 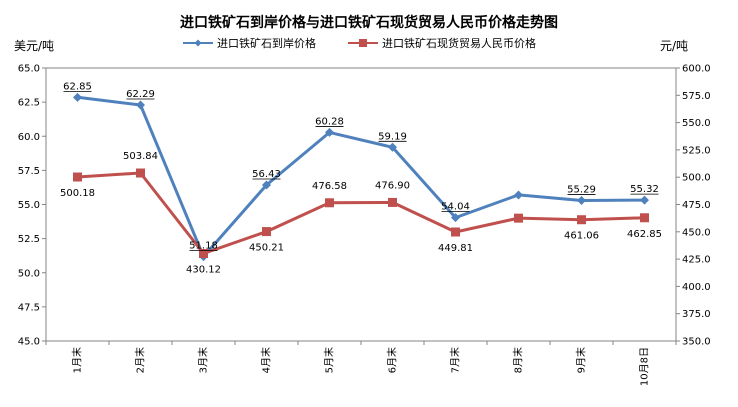 I want to click on right-tick-label: 400.0, so click(x=696, y=287).